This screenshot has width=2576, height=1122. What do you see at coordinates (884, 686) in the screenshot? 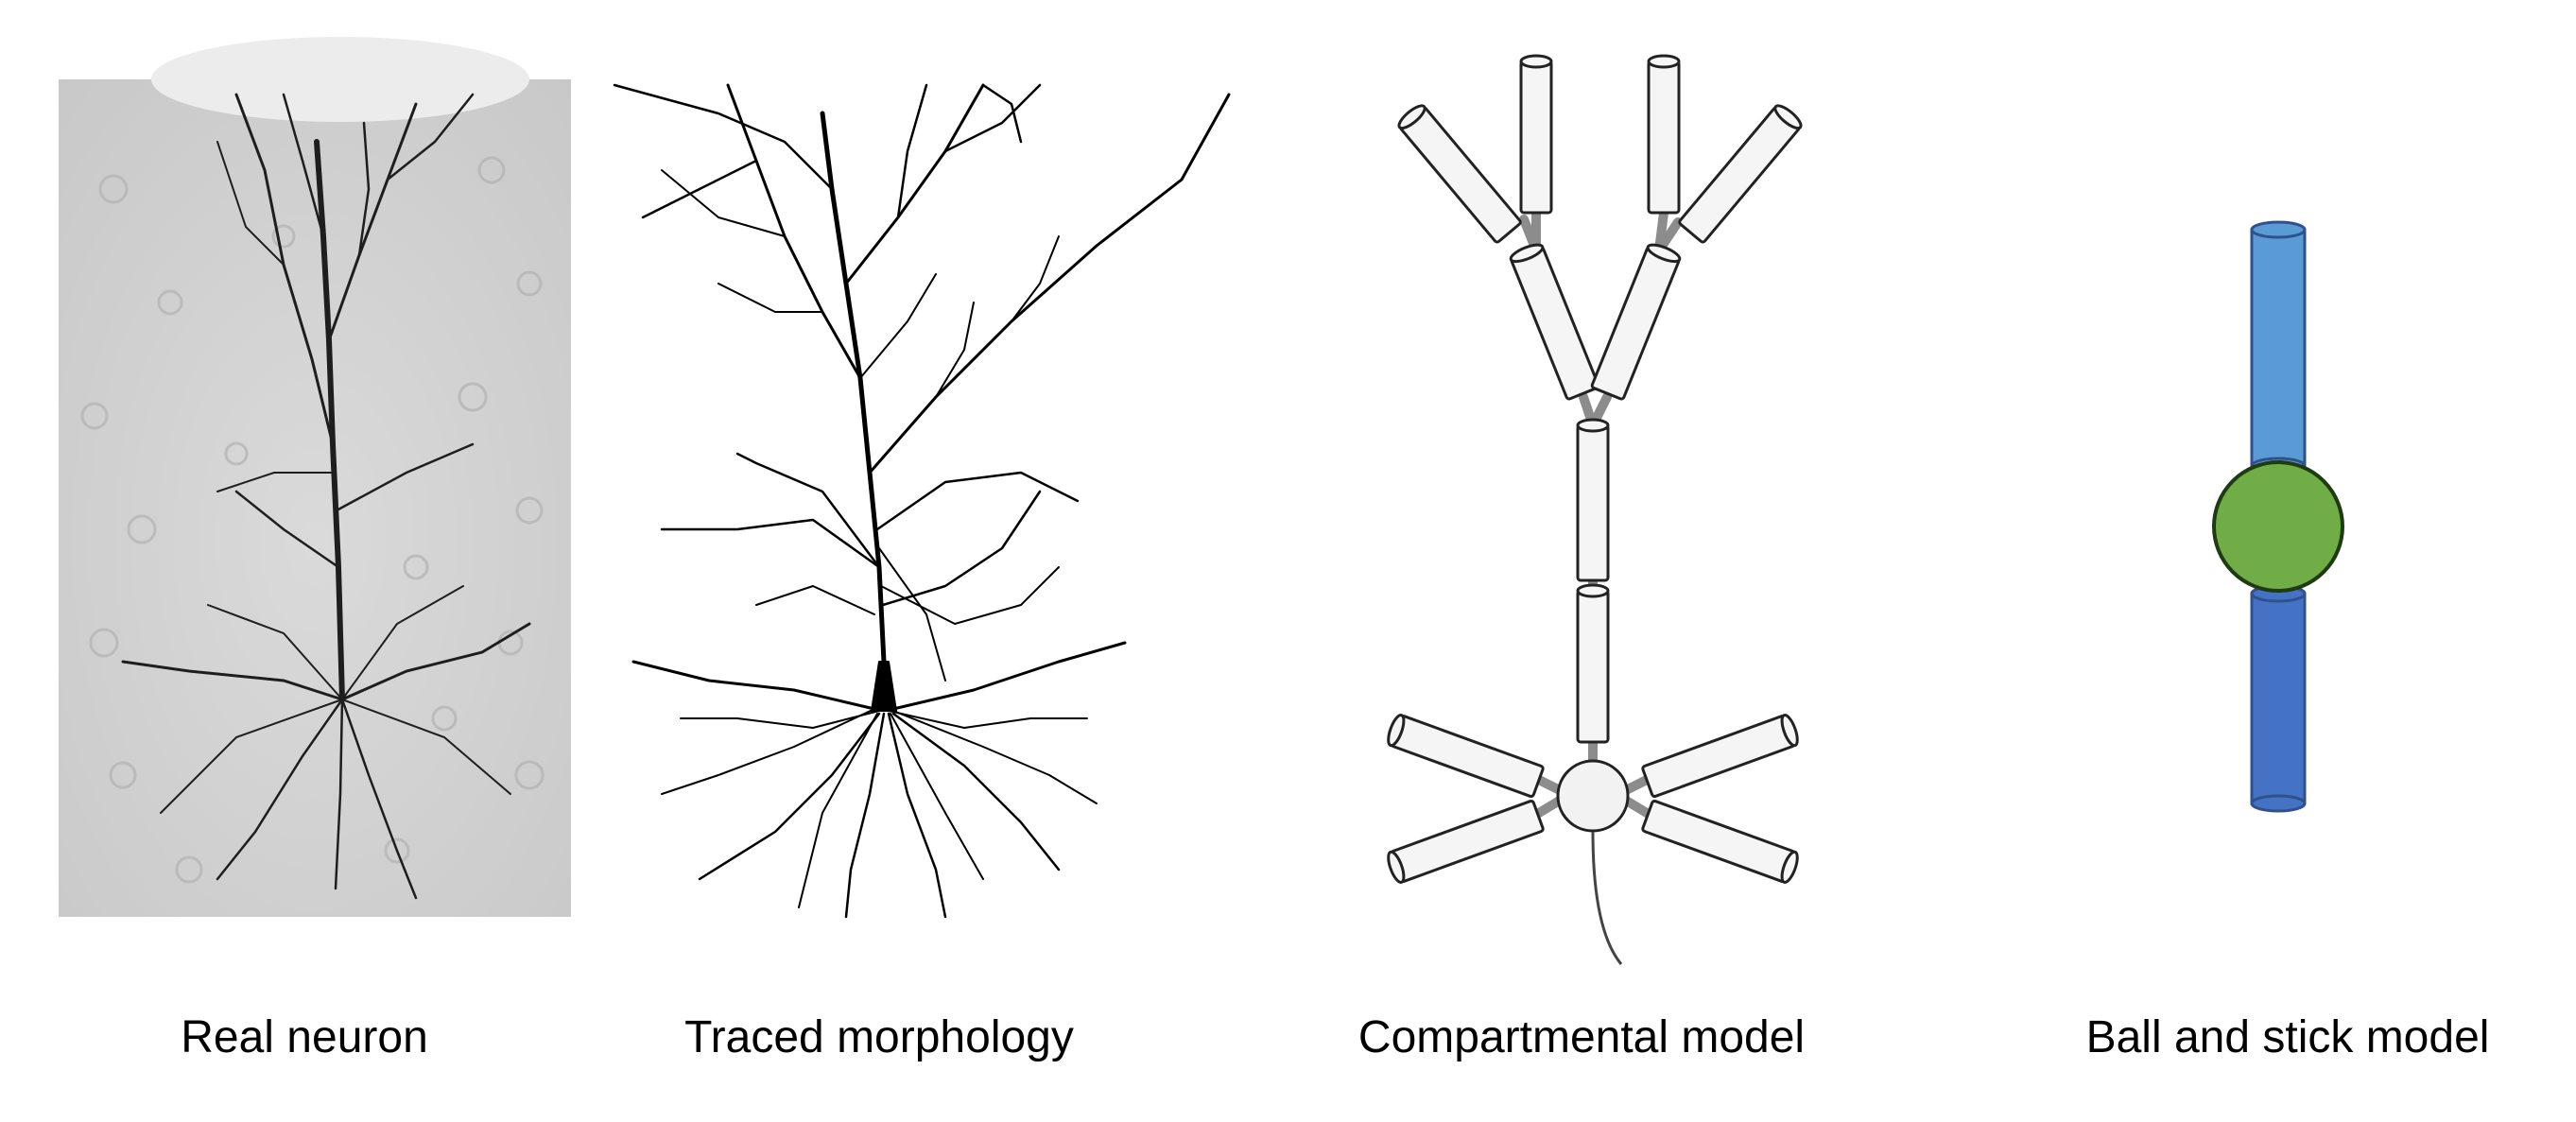
I see `soma` at bounding box center [884, 686].